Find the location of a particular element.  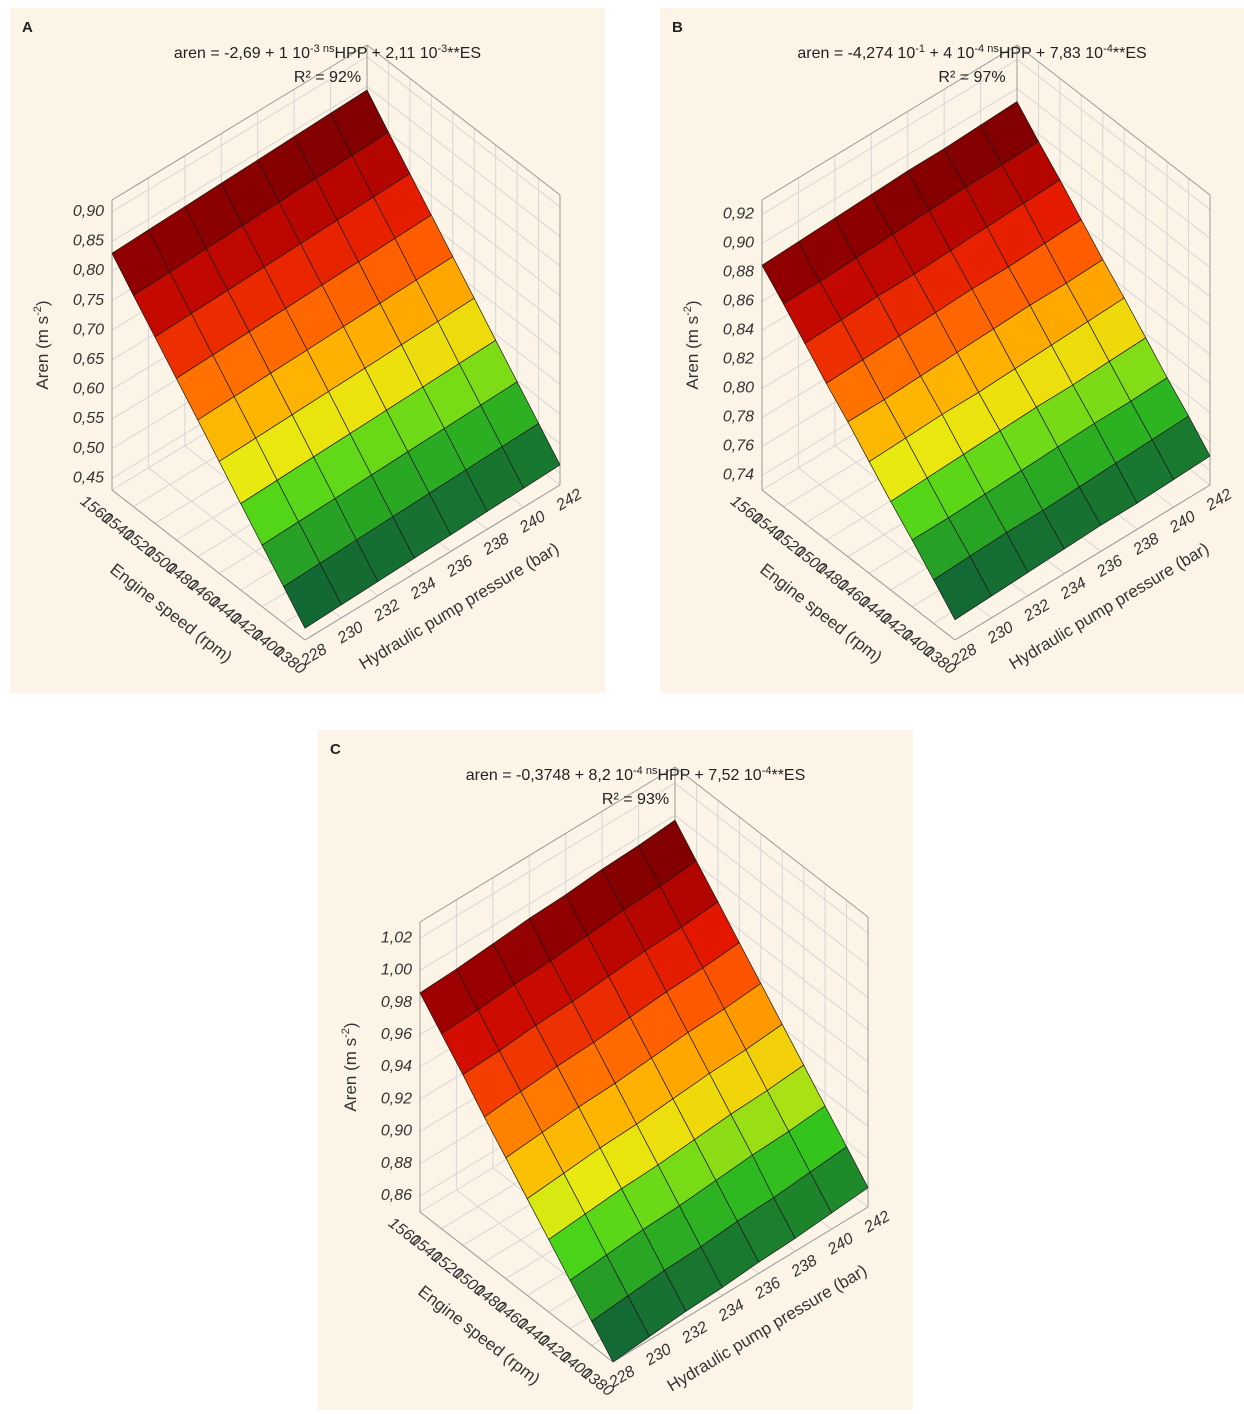

z-tick-label: 0,84 is located at coordinates (738, 330).